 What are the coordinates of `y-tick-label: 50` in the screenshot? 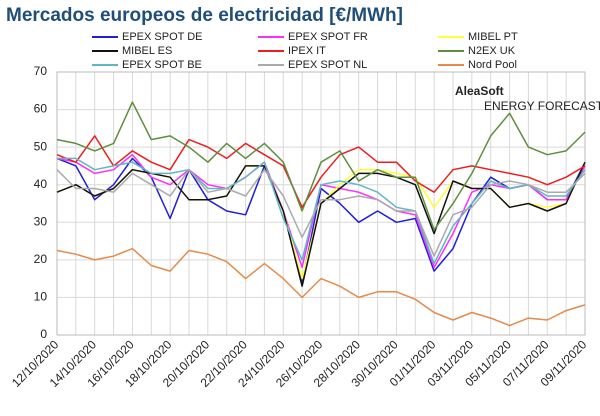 It's located at (41, 146).